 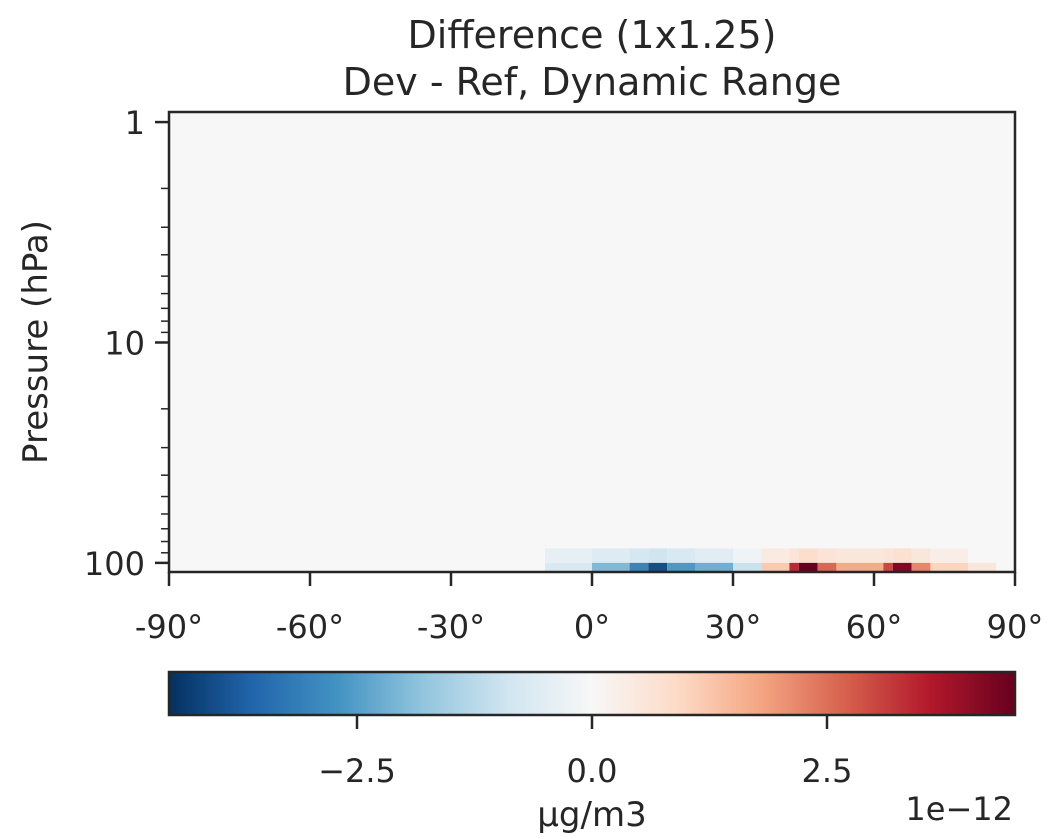 I want to click on x-tick-label: 0°, so click(x=592, y=627).